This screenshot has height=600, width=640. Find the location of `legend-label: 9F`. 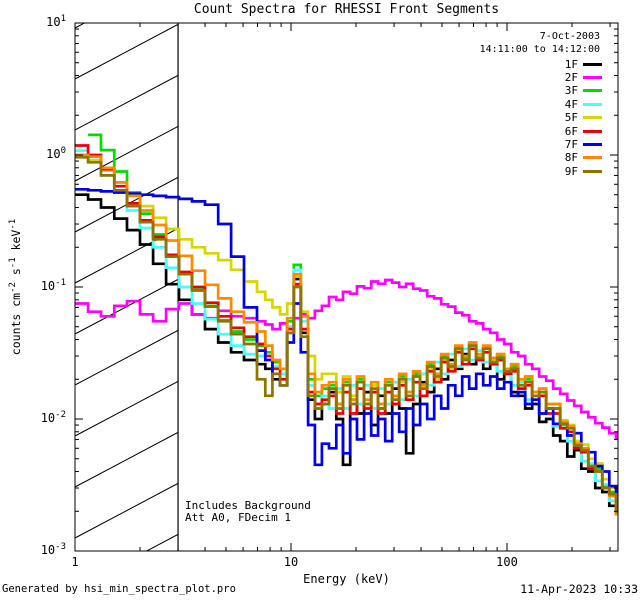

legend-label: 9F is located at coordinates (571, 171).